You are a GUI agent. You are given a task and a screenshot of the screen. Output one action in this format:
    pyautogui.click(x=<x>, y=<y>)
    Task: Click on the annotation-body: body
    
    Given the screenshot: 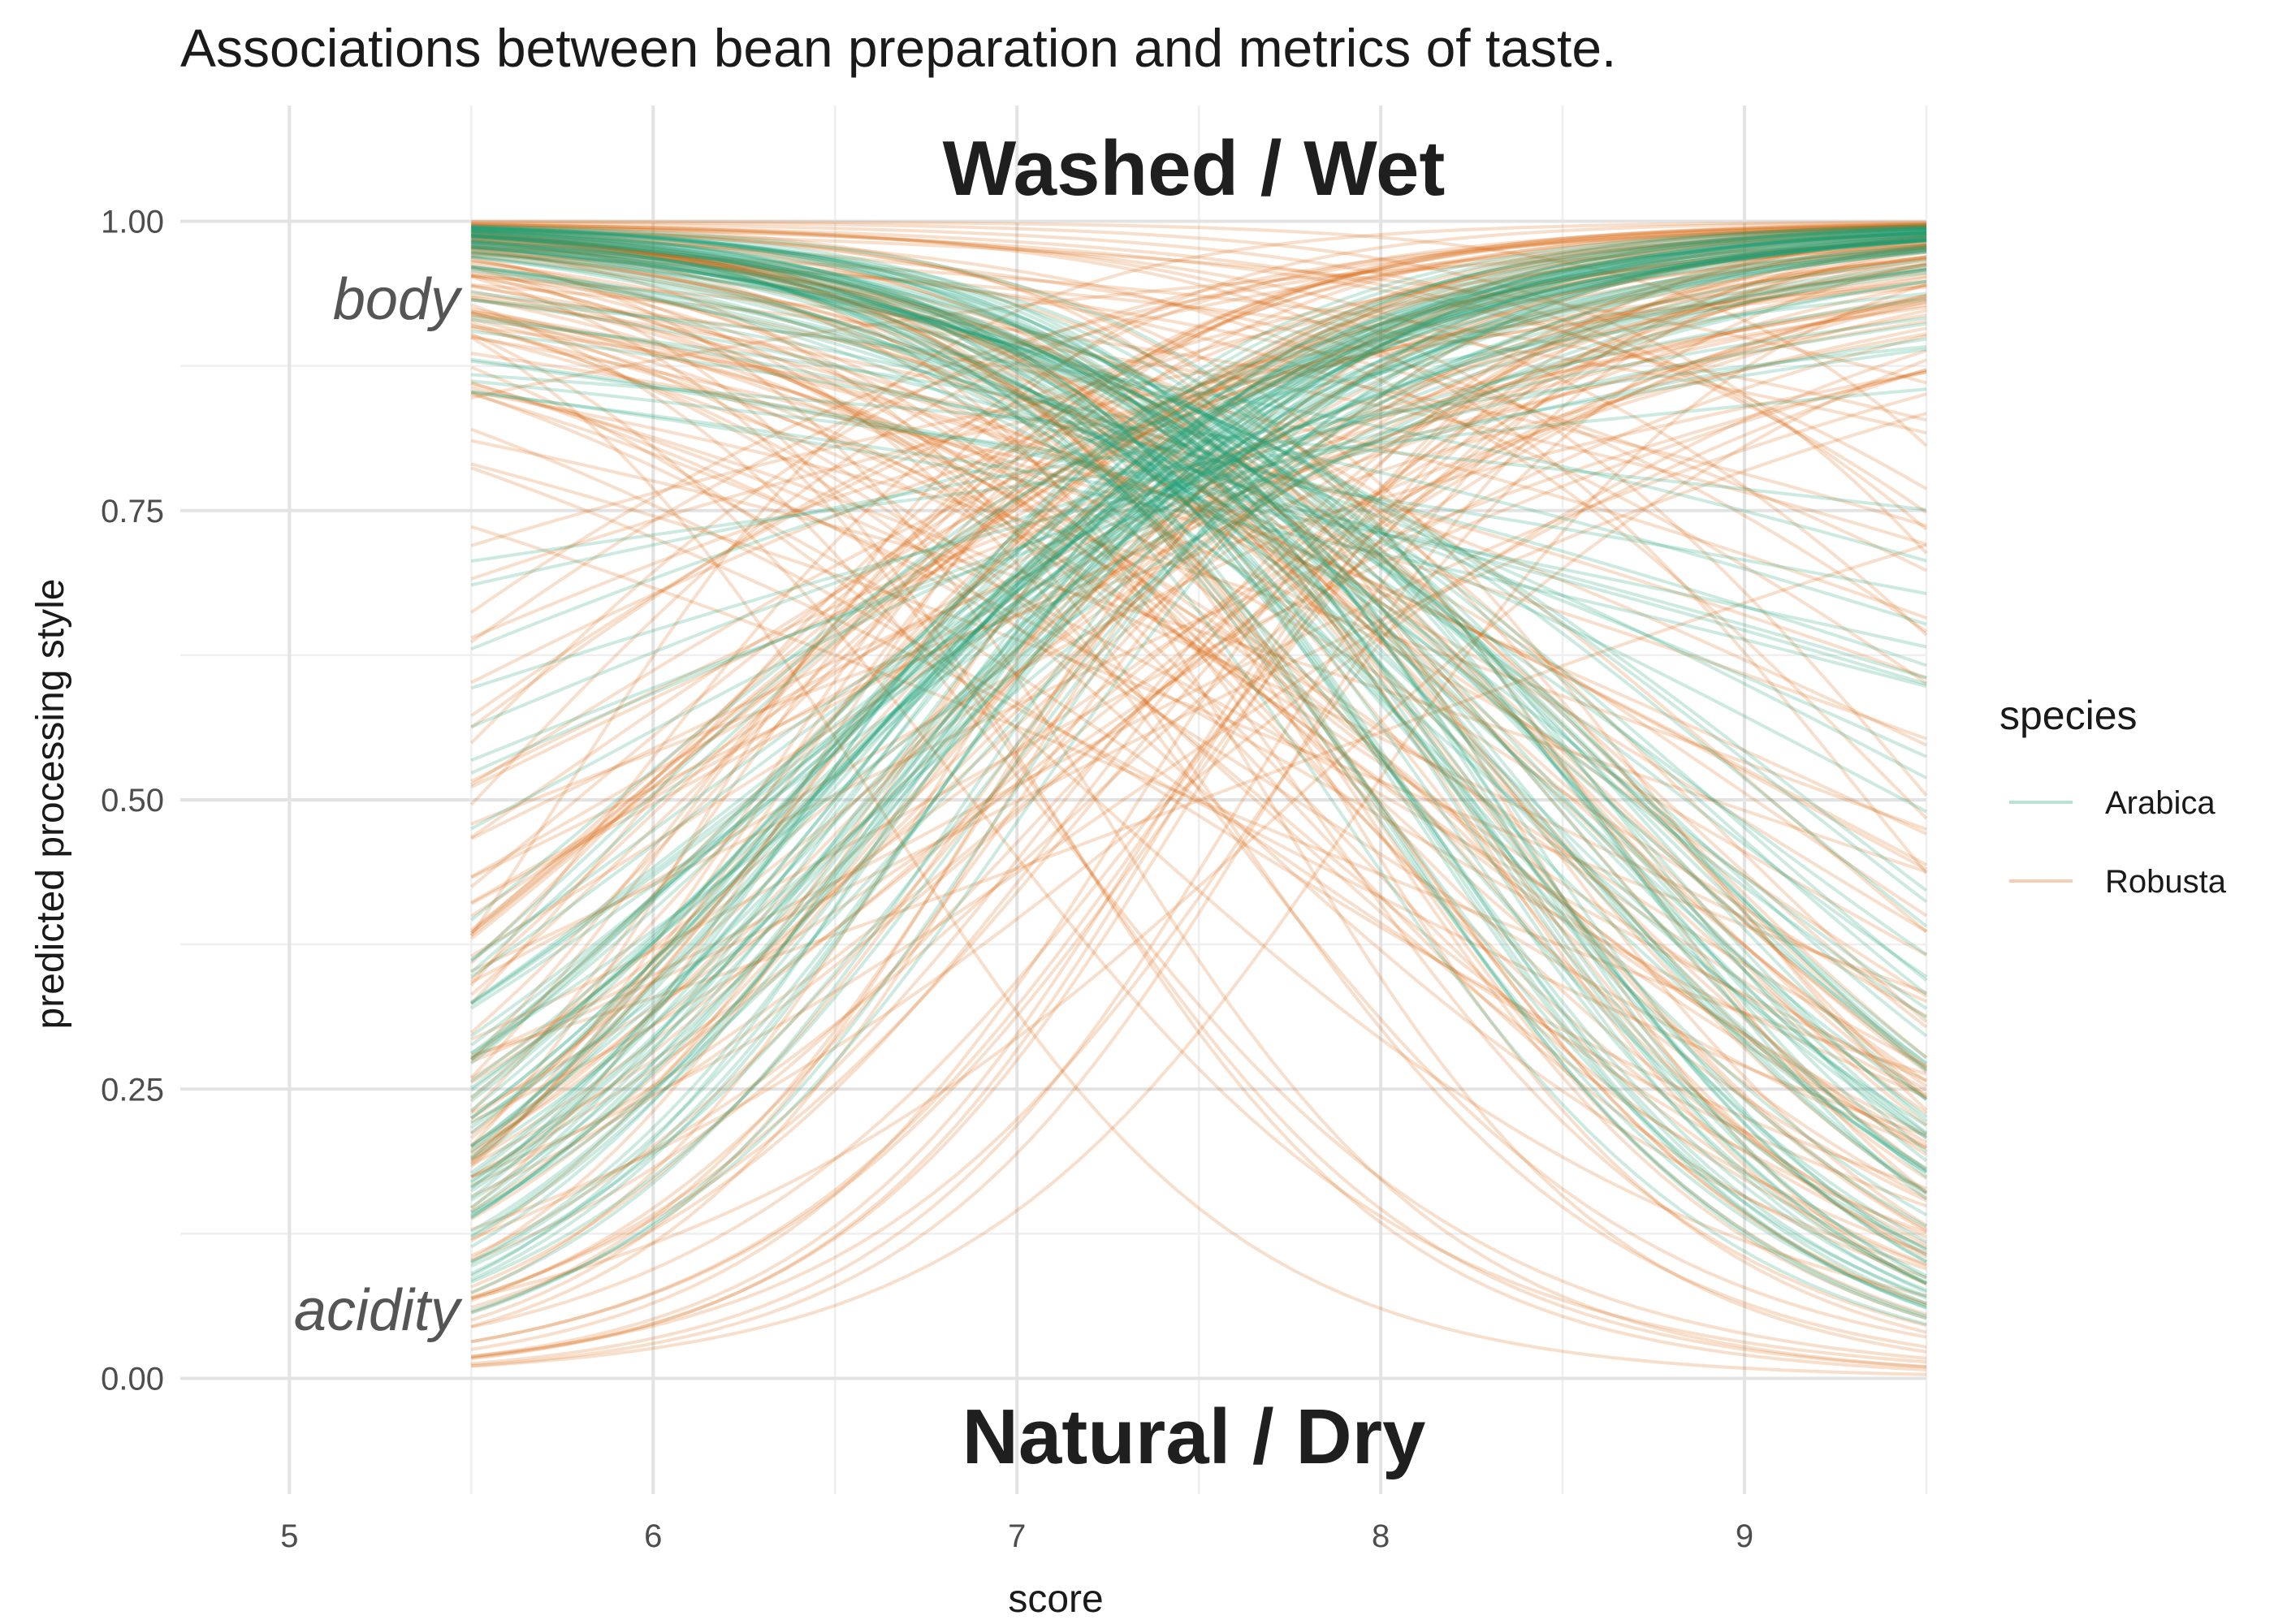 What is the action you would take?
    pyautogui.click(x=398, y=299)
    